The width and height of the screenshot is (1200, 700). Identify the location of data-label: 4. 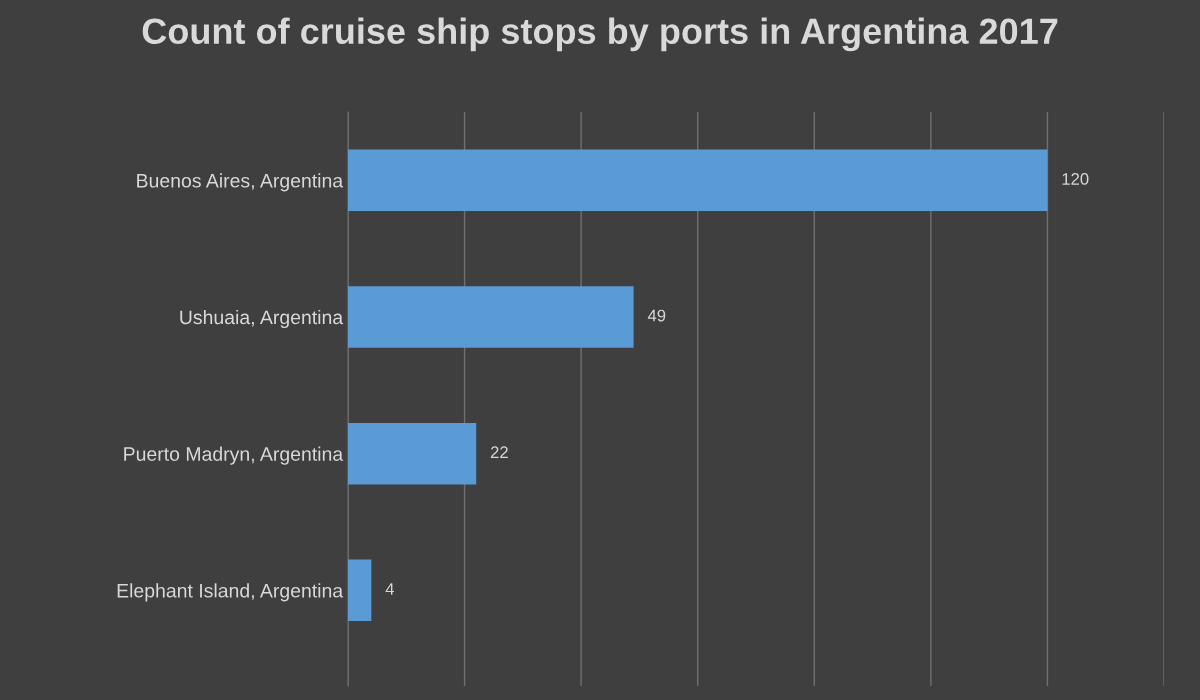
(389, 589).